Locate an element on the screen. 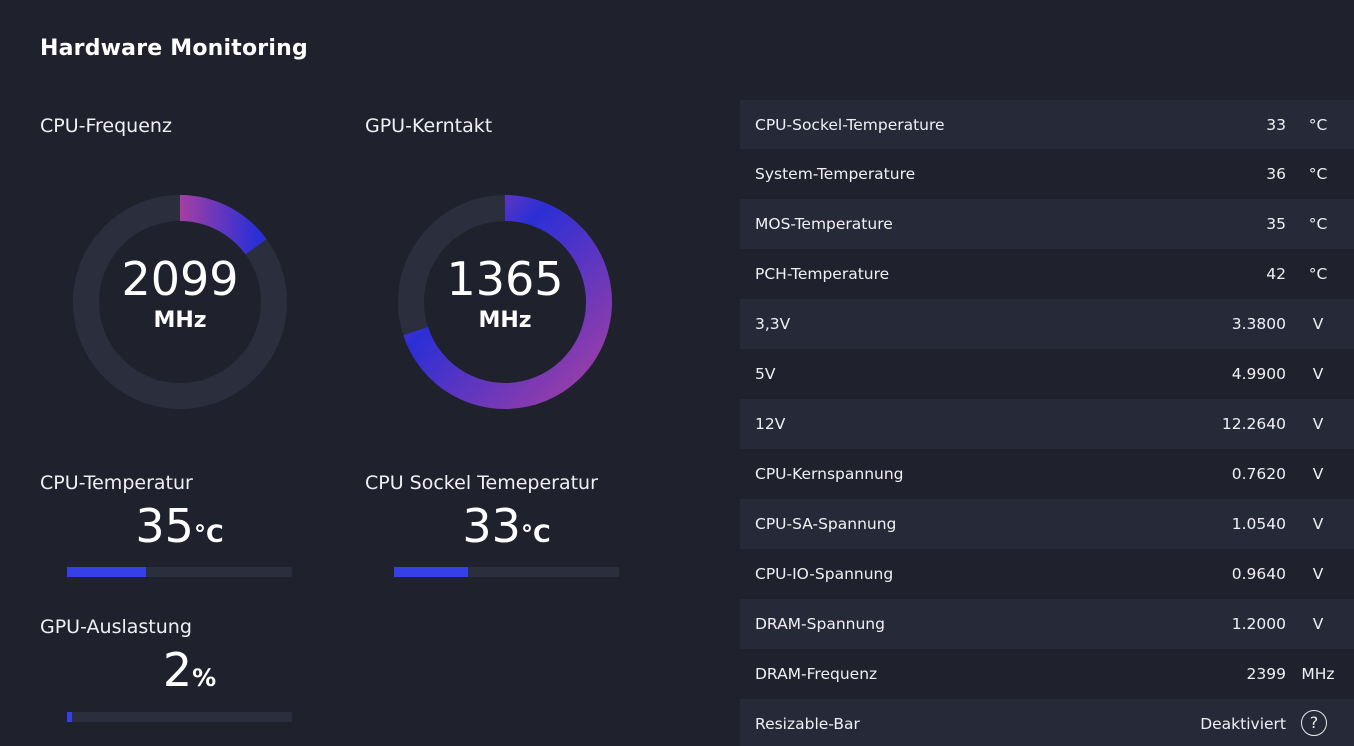  sensor-name: MOS-Temperature is located at coordinates (824, 224).